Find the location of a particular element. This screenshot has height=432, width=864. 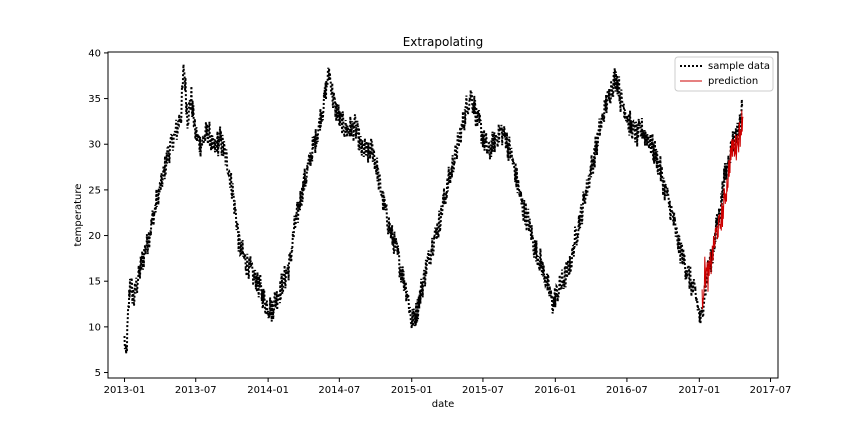

y-tick-label: 10 is located at coordinates (94, 327).